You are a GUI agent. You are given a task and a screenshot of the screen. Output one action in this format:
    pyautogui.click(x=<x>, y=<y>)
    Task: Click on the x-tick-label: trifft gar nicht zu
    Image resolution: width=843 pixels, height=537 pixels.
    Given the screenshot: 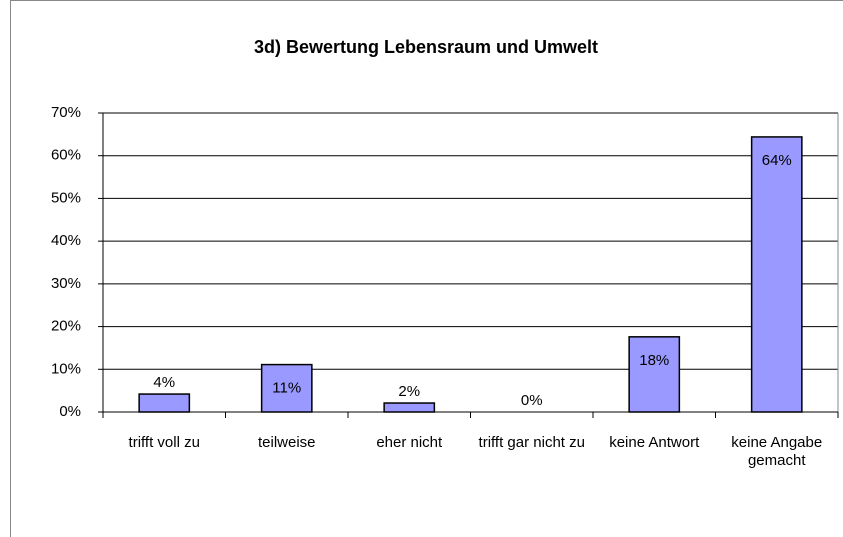 What is the action you would take?
    pyautogui.click(x=531, y=442)
    